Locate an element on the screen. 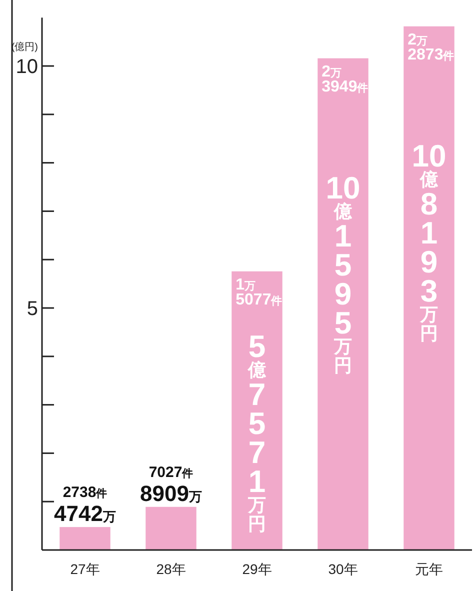 The image size is (475, 591). x-tick-label: 30年 is located at coordinates (343, 569).